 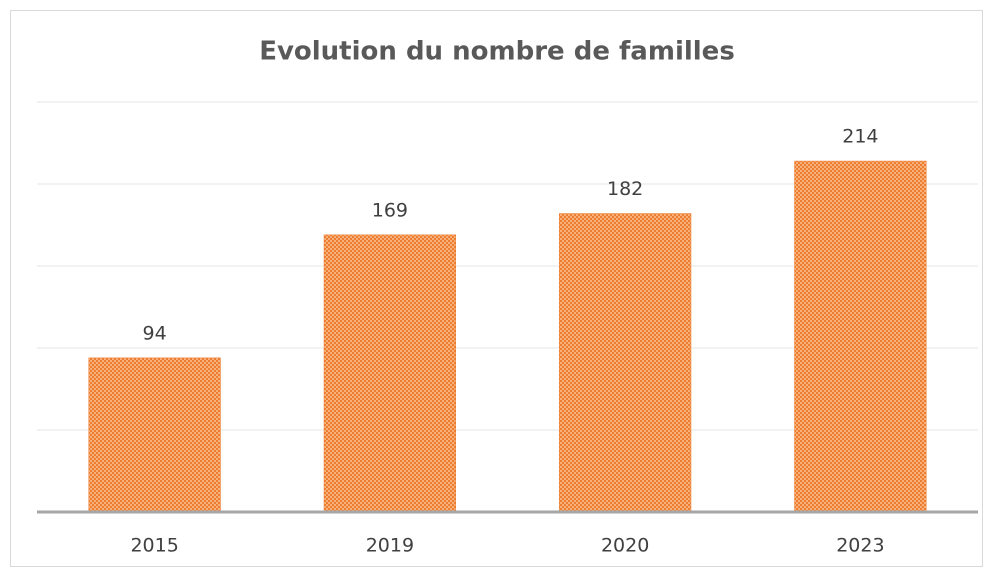 What do you see at coordinates (860, 546) in the screenshot?
I see `x-tick-label: 2023` at bounding box center [860, 546].